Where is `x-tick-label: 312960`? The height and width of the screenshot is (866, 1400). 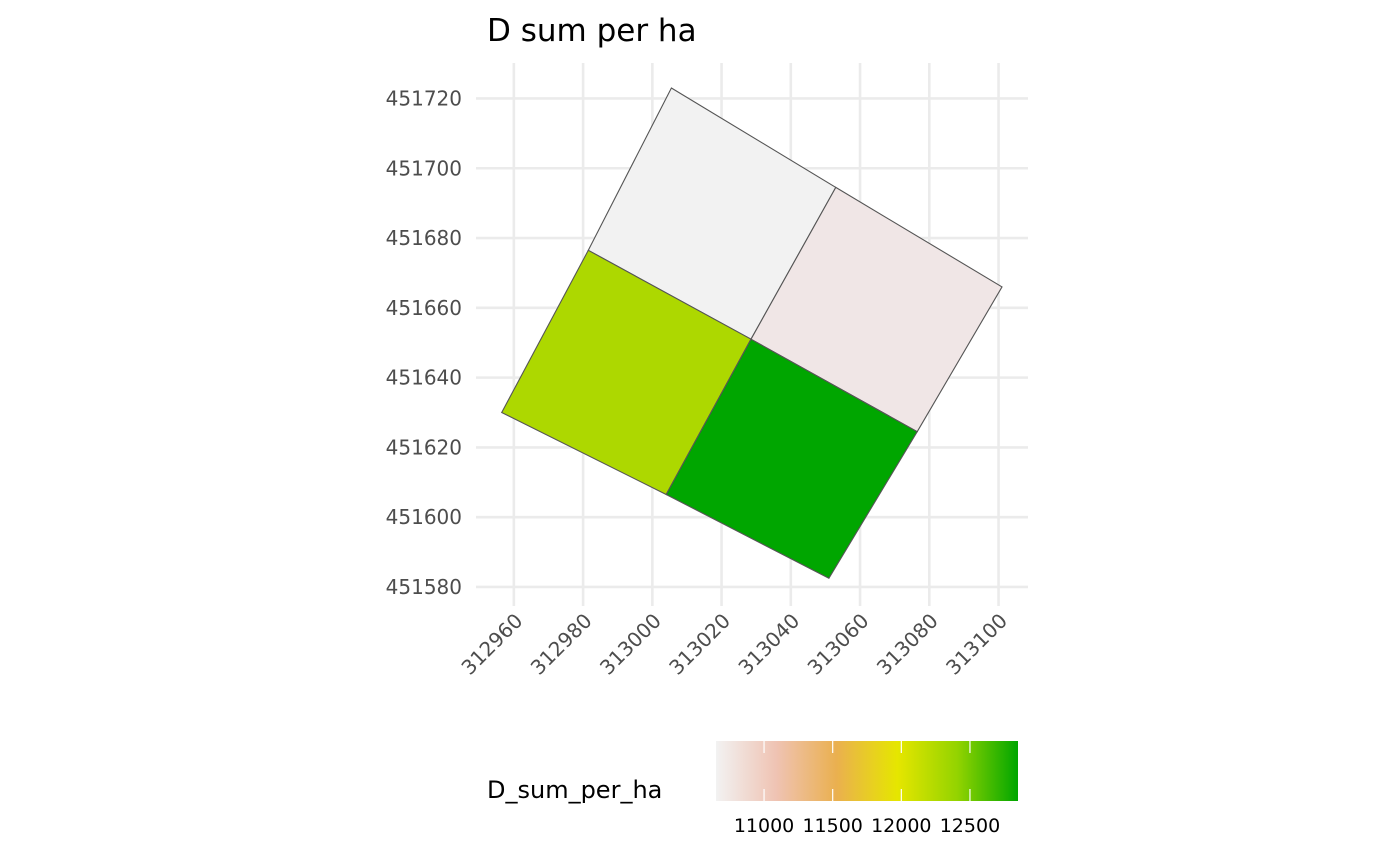 x-tick-label: 312960 is located at coordinates (491, 644).